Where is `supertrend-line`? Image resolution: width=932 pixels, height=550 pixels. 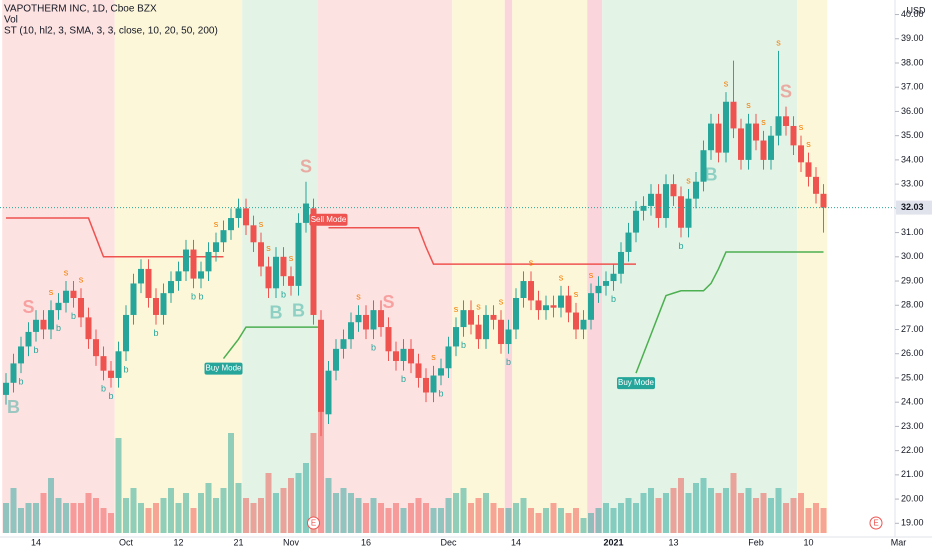 supertrend-line is located at coordinates (523, 312).